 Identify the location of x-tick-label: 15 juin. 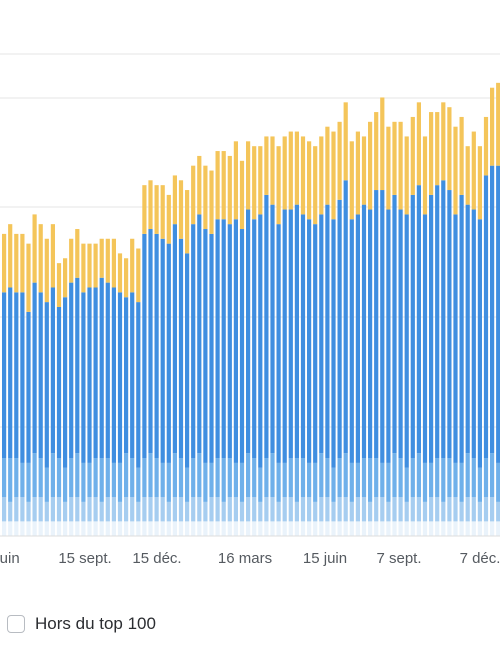
(325, 558).